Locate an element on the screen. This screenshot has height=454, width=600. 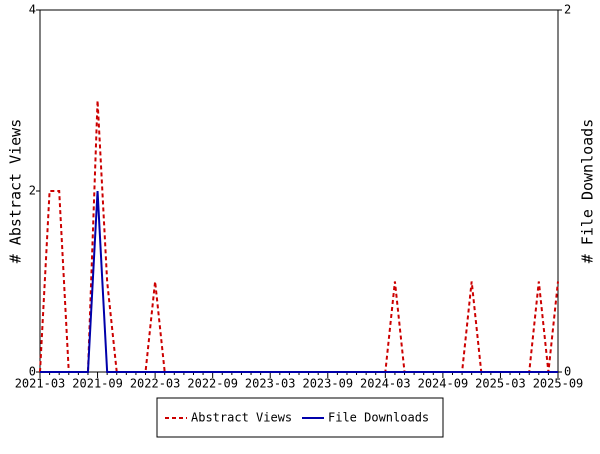
x-tick-label: 2022-09 is located at coordinates (212, 384).